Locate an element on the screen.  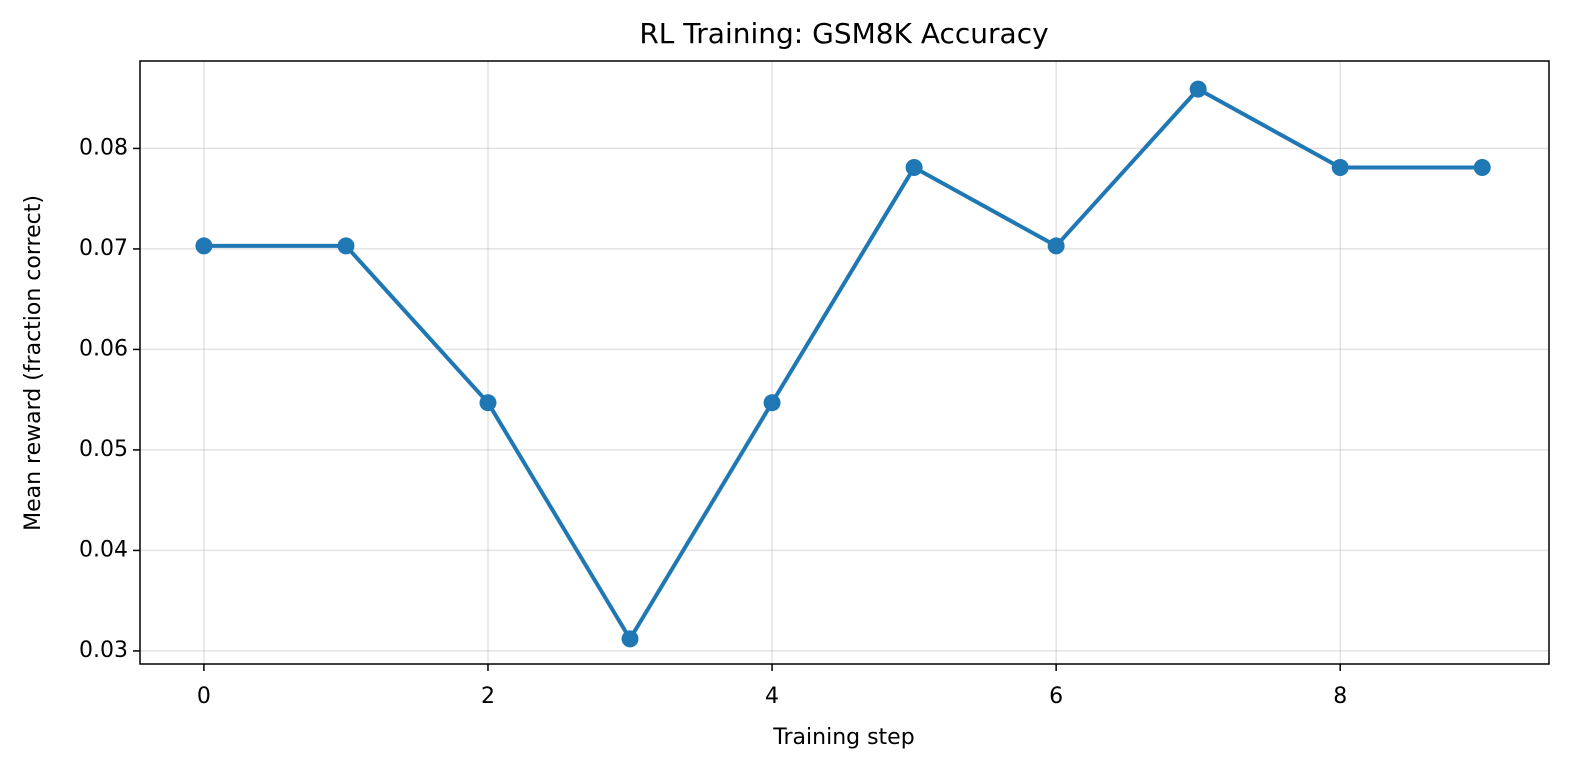
x-tick-label: 8 is located at coordinates (1340, 696).